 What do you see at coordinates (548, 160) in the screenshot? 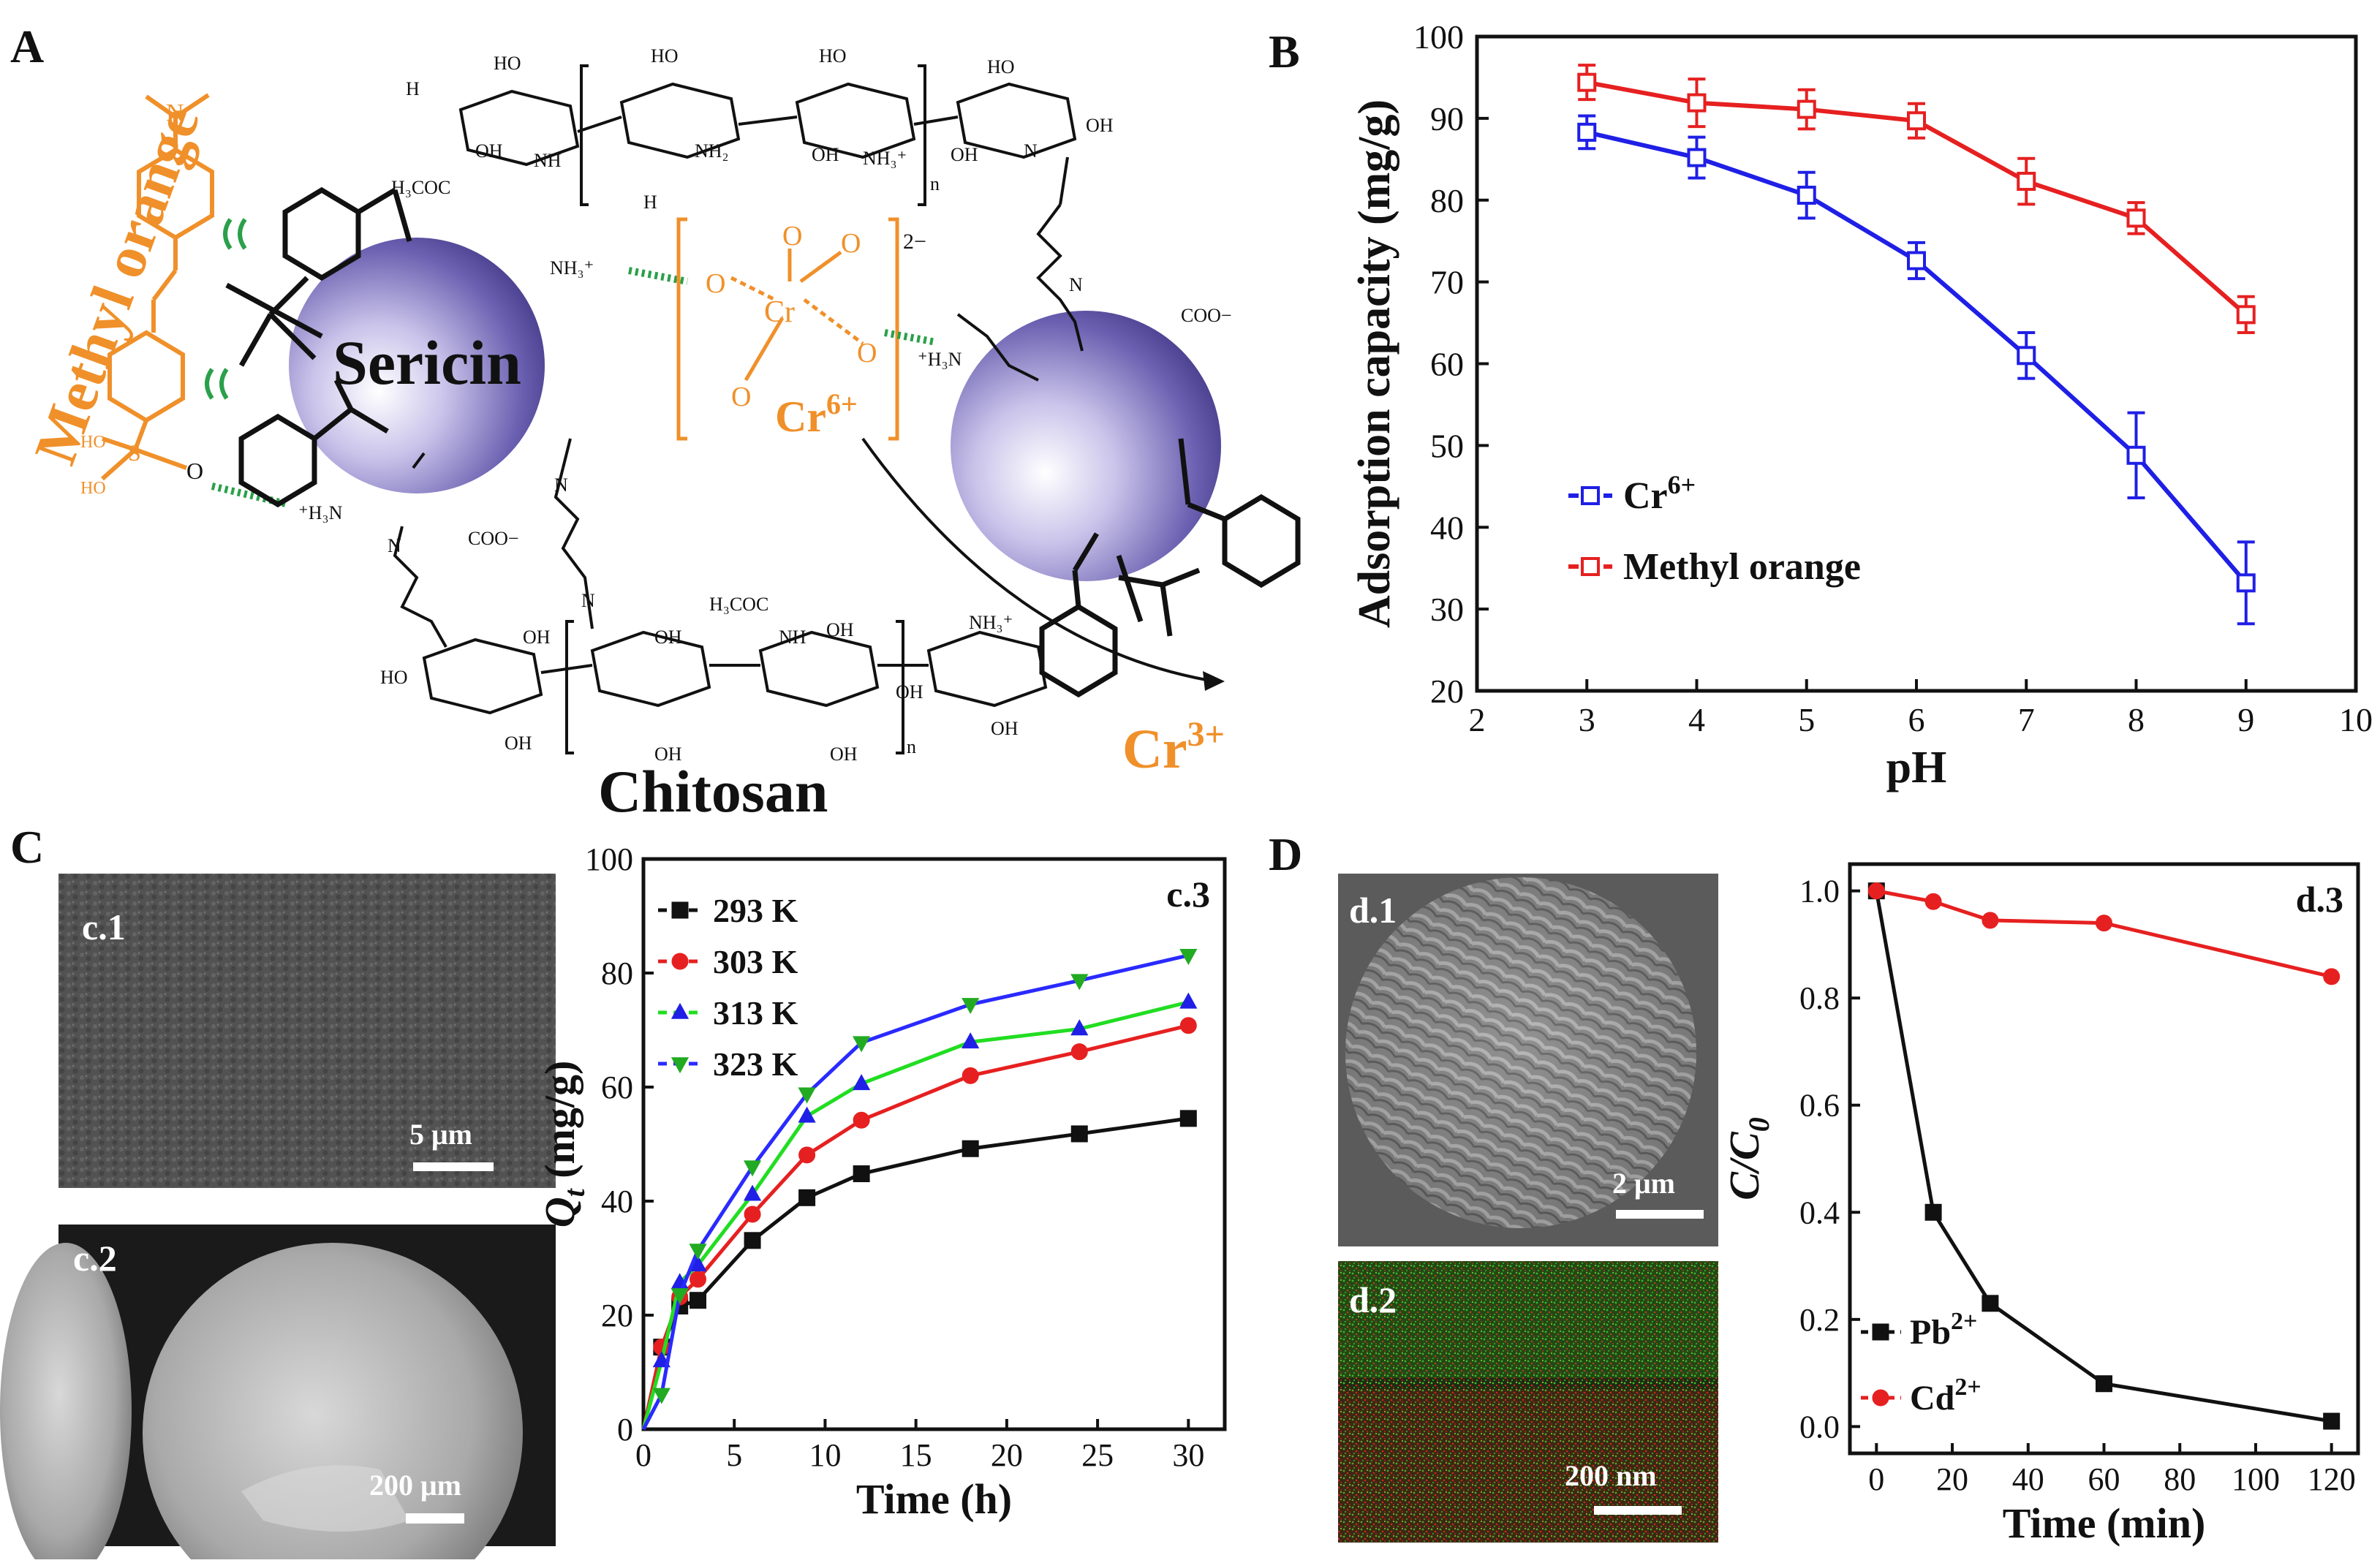
I see `top-nh: NH` at bounding box center [548, 160].